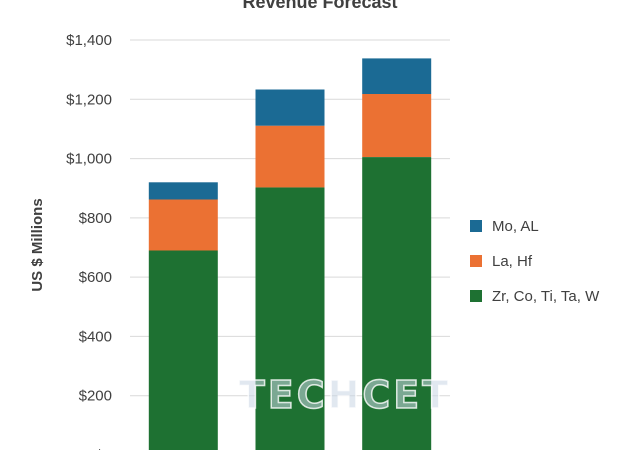 This screenshot has height=450, width=640. What do you see at coordinates (37, 244) in the screenshot?
I see `y-axis-label: US $ Millions` at bounding box center [37, 244].